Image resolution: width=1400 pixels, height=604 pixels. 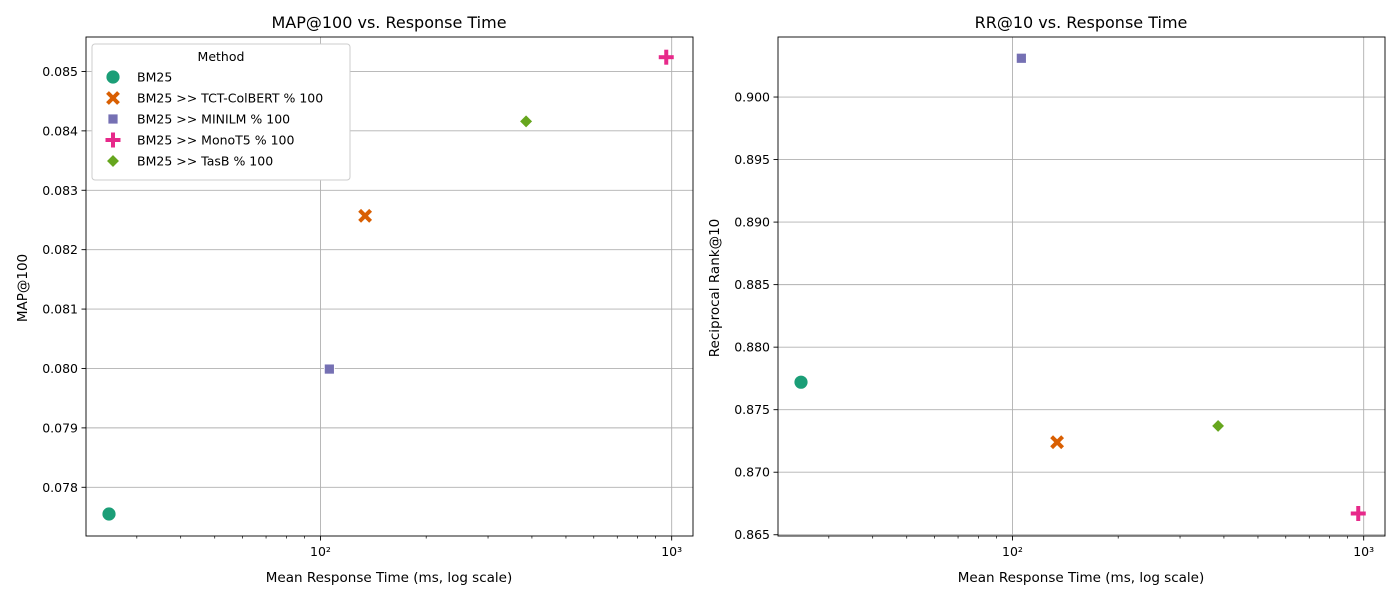 I want to click on y-tick-label: 0.084, so click(x=60, y=130).